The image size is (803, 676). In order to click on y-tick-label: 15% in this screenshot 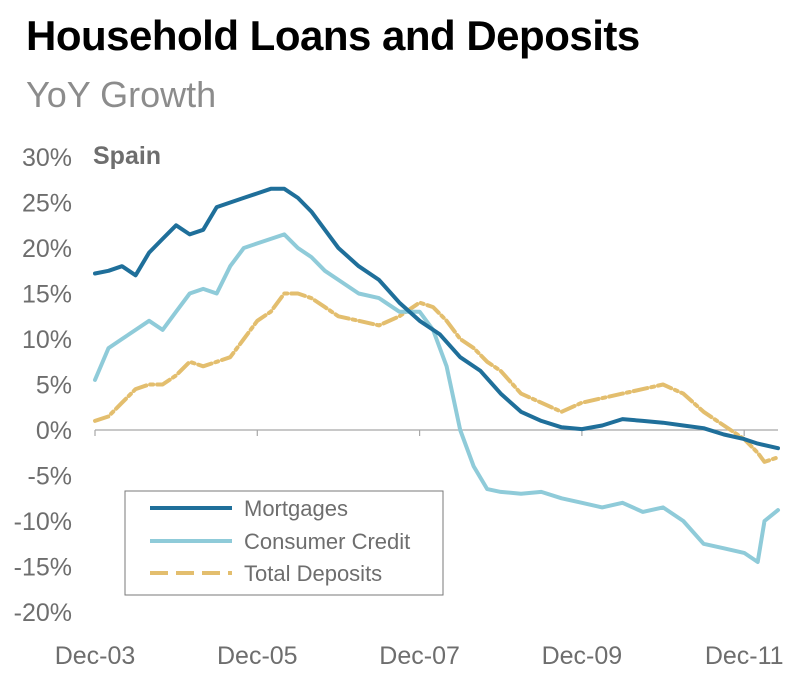, I will do `click(47, 295)`.